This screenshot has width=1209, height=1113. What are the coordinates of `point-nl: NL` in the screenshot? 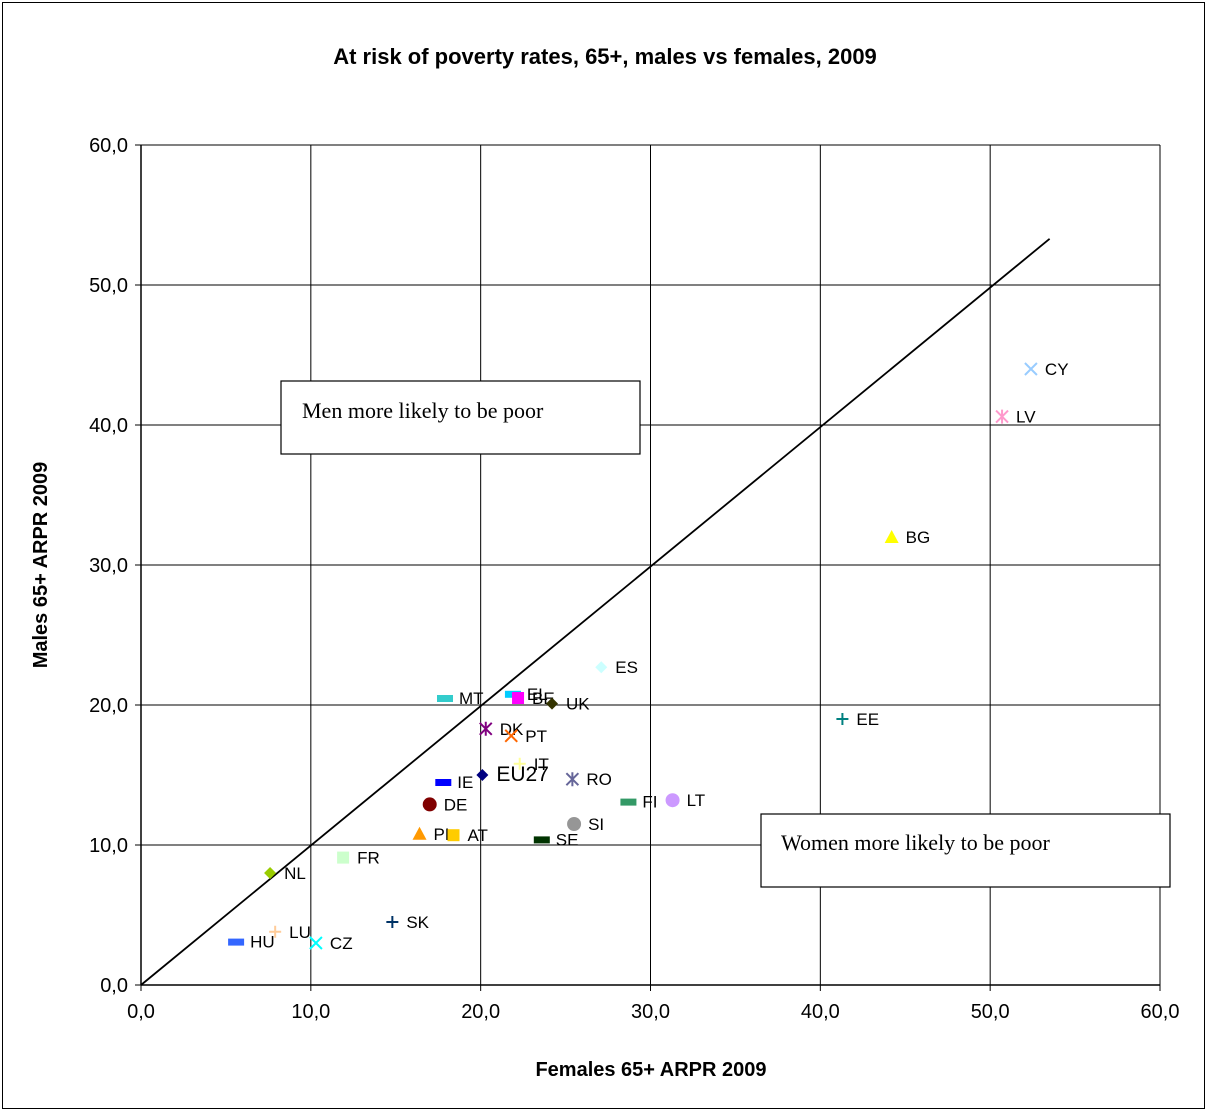 It's located at (285, 873).